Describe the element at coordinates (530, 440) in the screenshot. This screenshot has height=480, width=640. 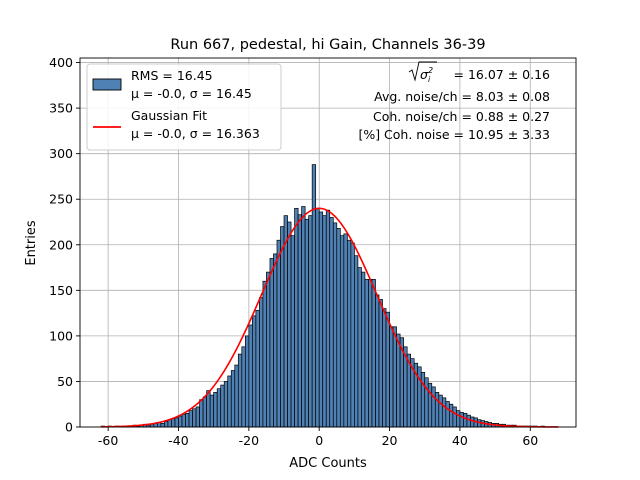
I see `x-tick-label: 60` at that location.